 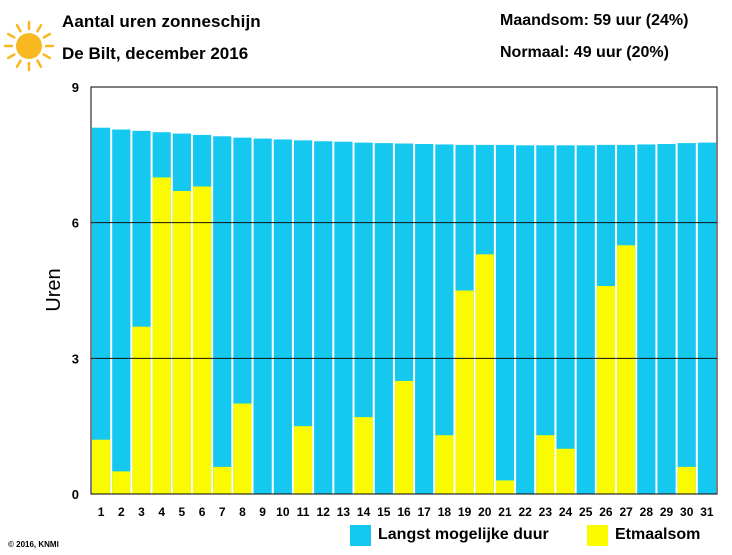 What do you see at coordinates (606, 512) in the screenshot?
I see `x-tick-label: 26` at bounding box center [606, 512].